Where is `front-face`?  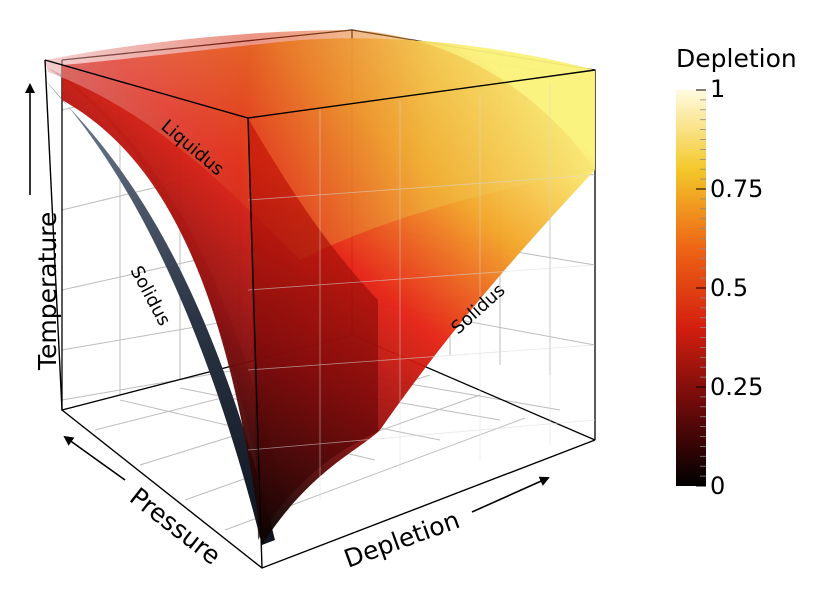
front-face is located at coordinates (313, 329).